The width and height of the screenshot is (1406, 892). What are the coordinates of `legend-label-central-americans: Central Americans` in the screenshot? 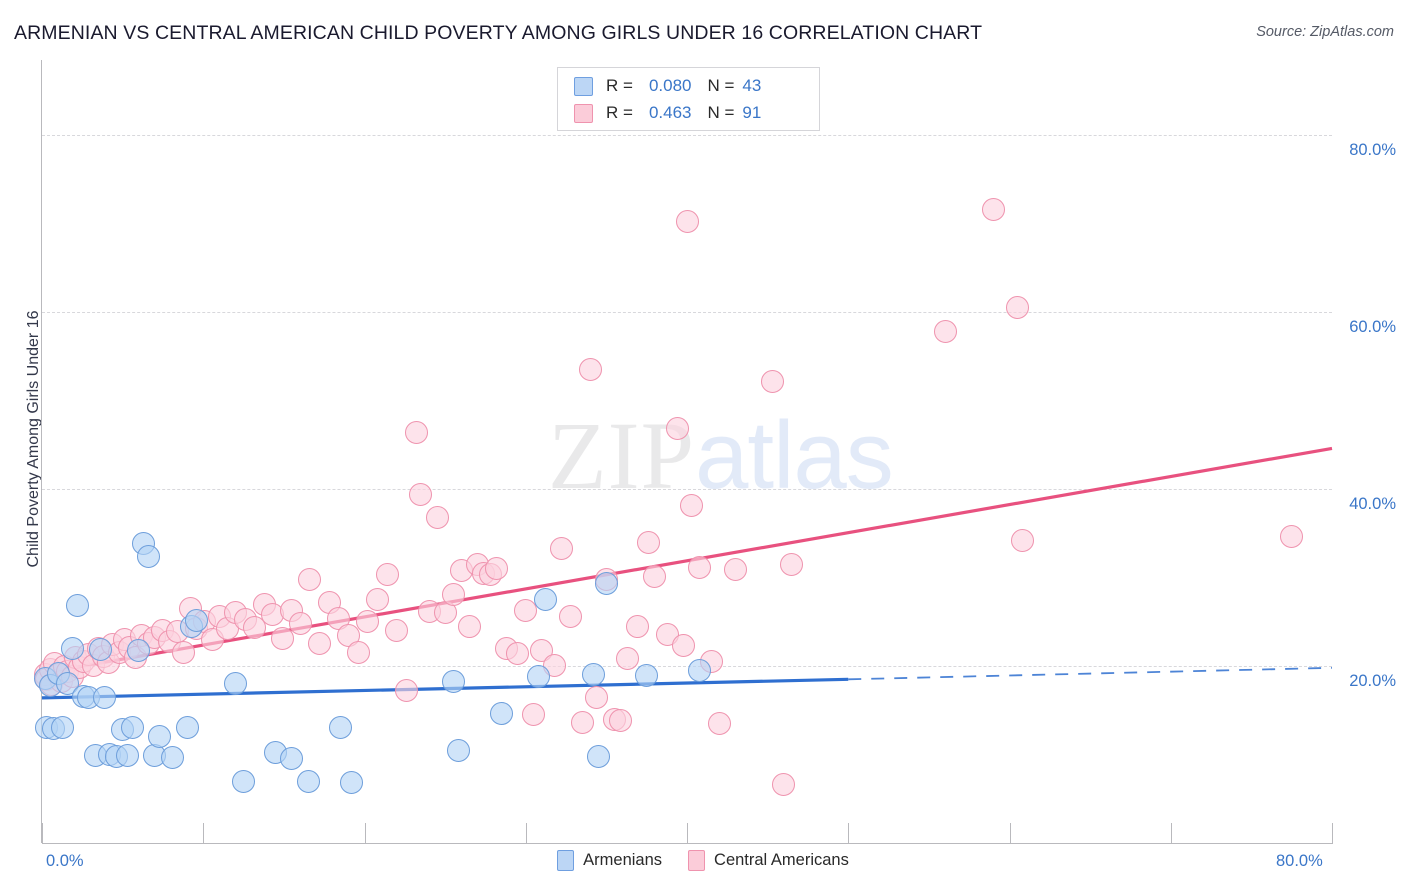 It's located at (781, 860).